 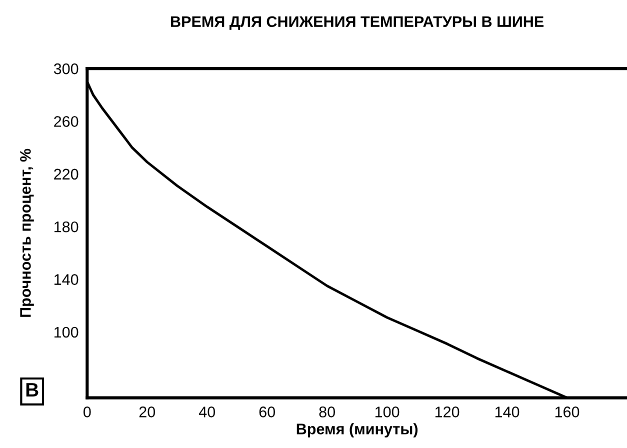 I want to click on y-tick-label: 180, so click(x=66, y=226).